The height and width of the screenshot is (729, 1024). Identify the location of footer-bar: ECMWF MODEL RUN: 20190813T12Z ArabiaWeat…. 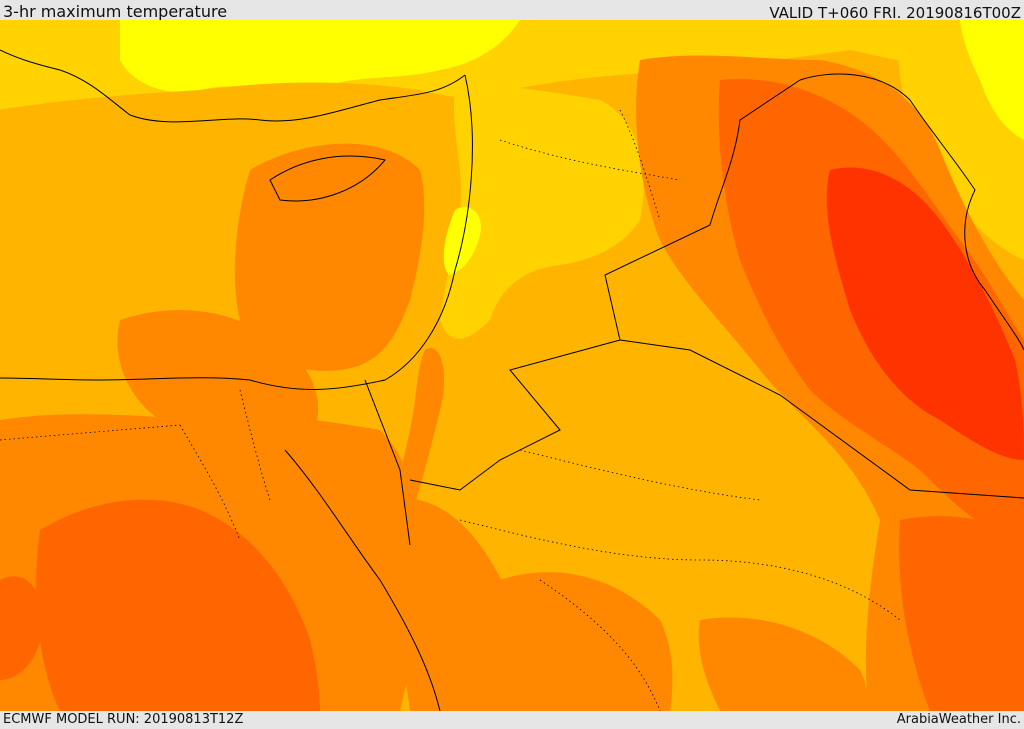
(512, 720).